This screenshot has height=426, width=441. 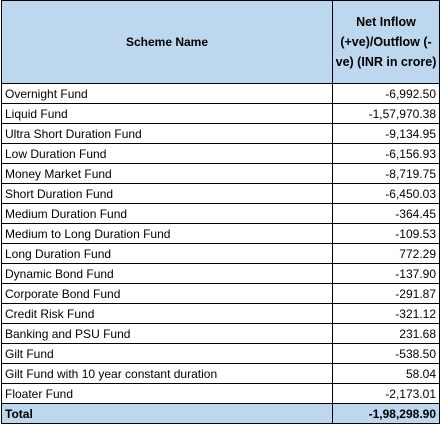 What do you see at coordinates (386, 253) in the screenshot?
I see `net-flow-cell: 772.29` at bounding box center [386, 253].